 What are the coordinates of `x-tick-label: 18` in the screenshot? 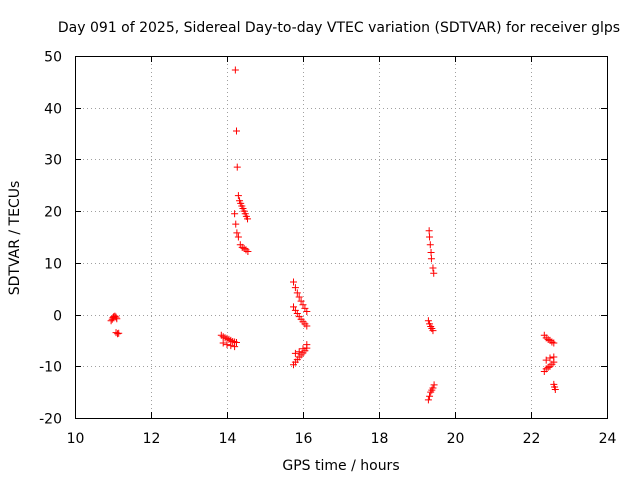 It's located at (380, 439).